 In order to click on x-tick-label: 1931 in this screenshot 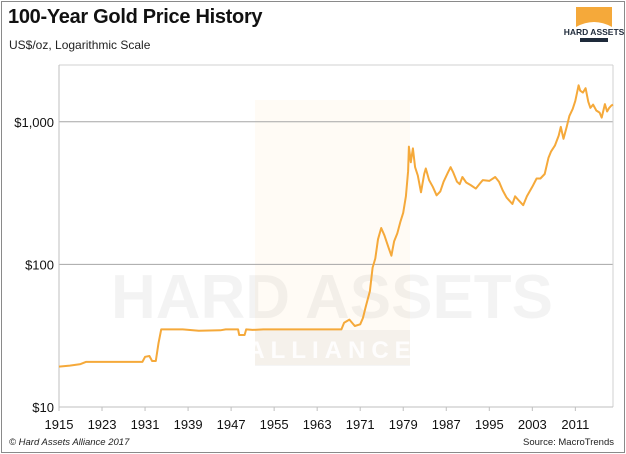, I will do `click(145, 424)`.